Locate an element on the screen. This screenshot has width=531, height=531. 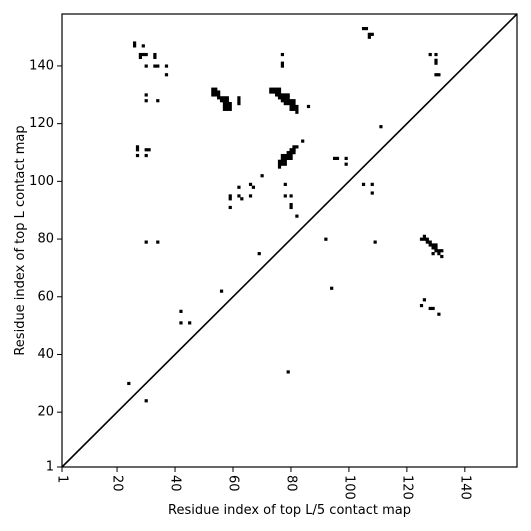
x-tick-label: 120 is located at coordinates (406, 487).